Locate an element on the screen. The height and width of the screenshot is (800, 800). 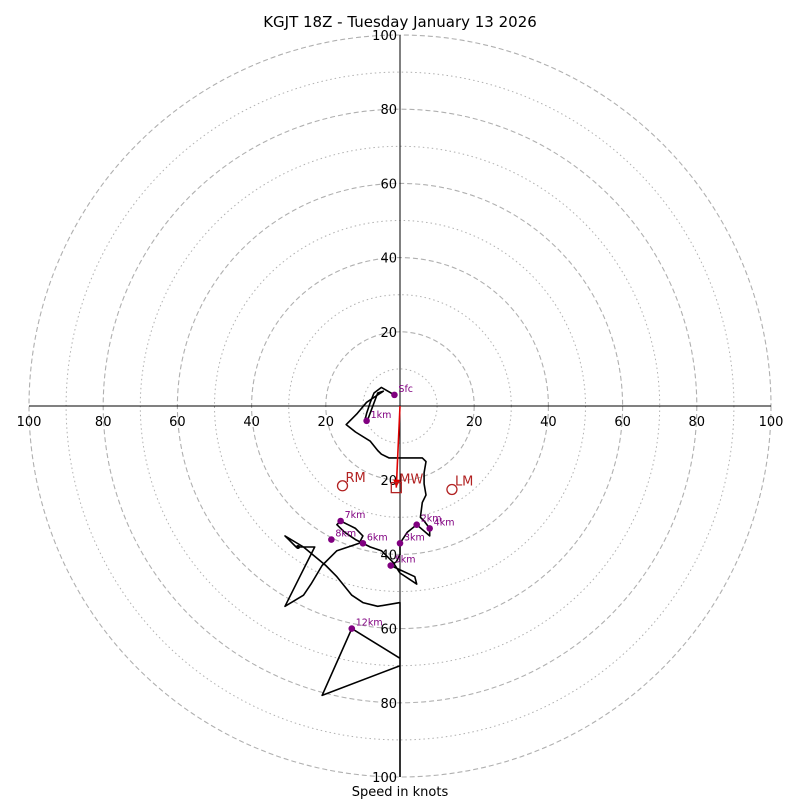
height-point-8km is located at coordinates (331, 539).